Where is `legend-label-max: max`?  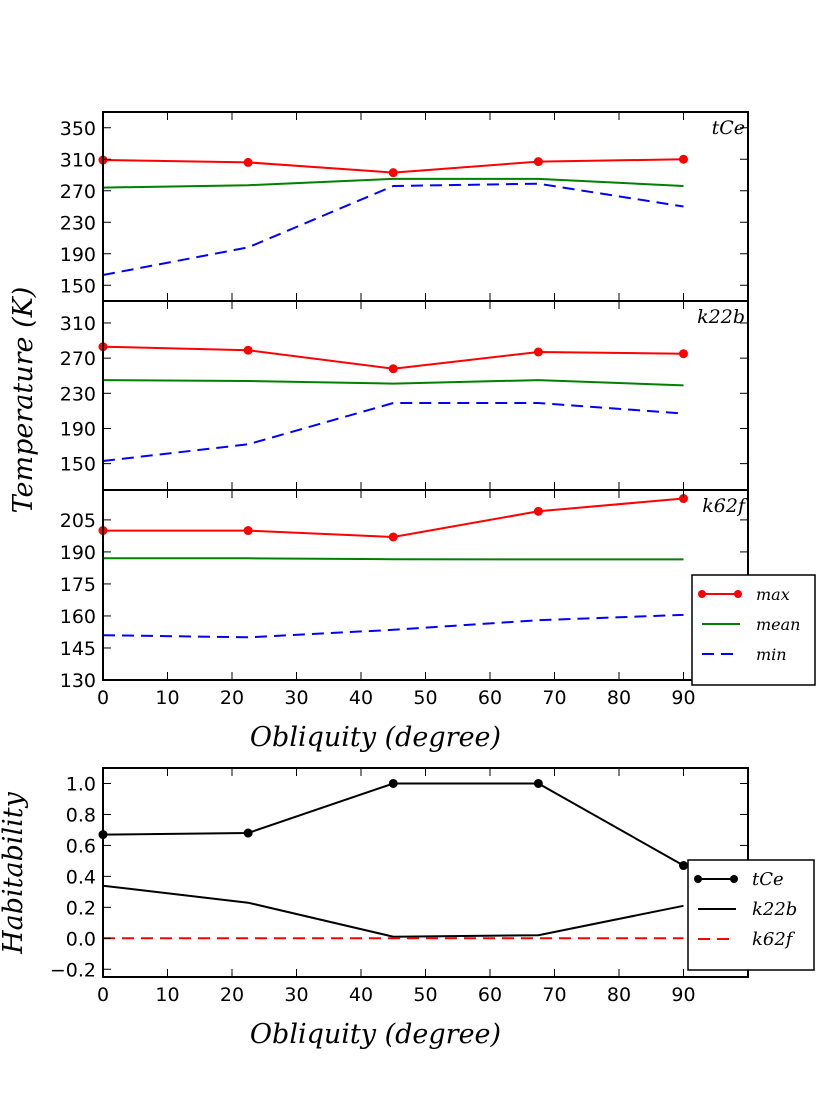 legend-label-max: max is located at coordinates (773, 594).